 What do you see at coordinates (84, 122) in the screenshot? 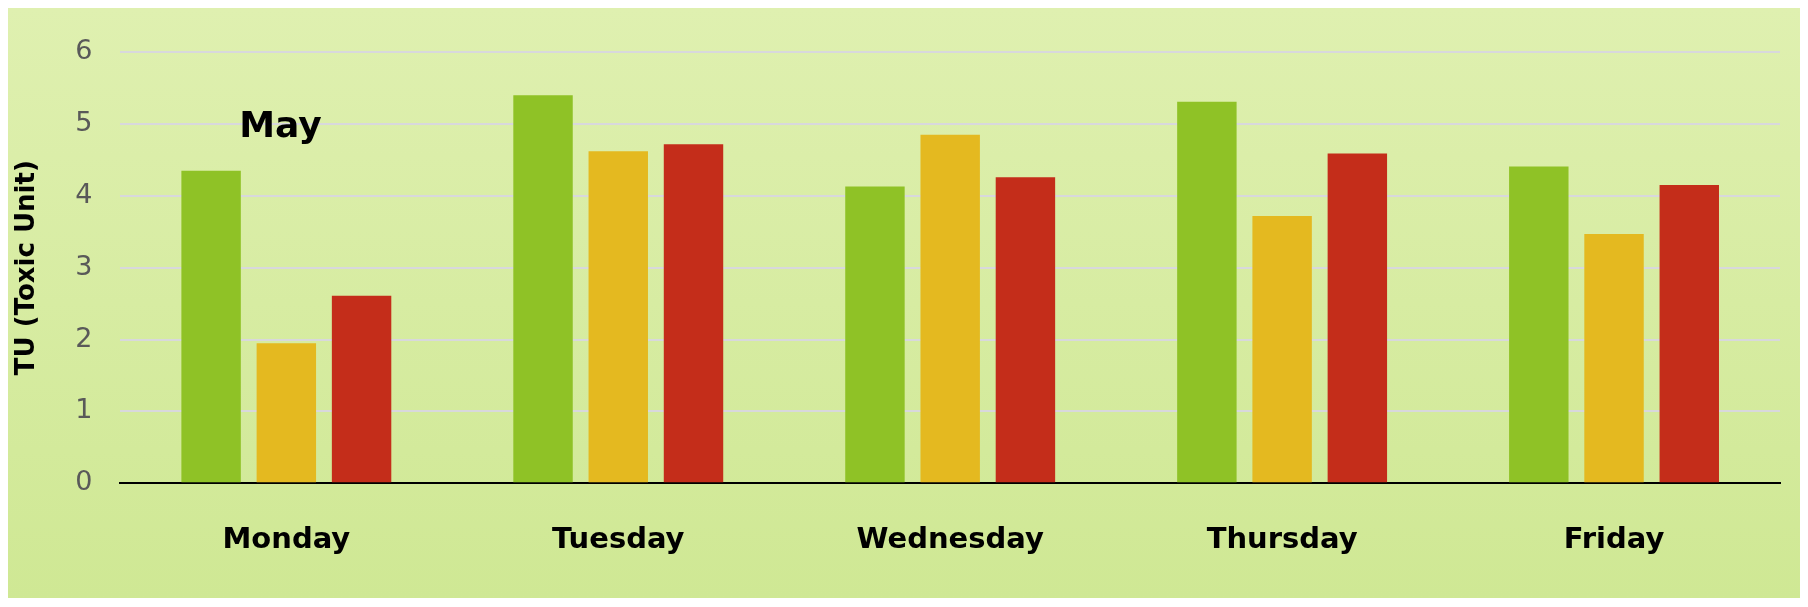
I see `y-tick-label: 5` at bounding box center [84, 122].